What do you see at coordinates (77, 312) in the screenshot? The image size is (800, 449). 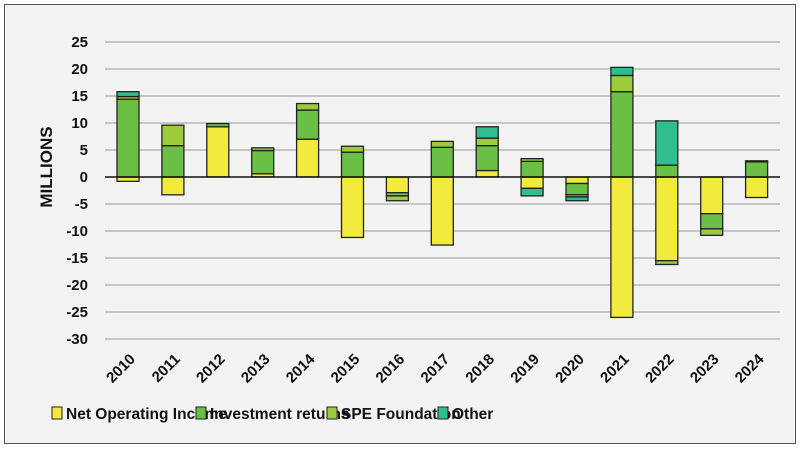 I see `y-tick-label: -25` at bounding box center [77, 312].